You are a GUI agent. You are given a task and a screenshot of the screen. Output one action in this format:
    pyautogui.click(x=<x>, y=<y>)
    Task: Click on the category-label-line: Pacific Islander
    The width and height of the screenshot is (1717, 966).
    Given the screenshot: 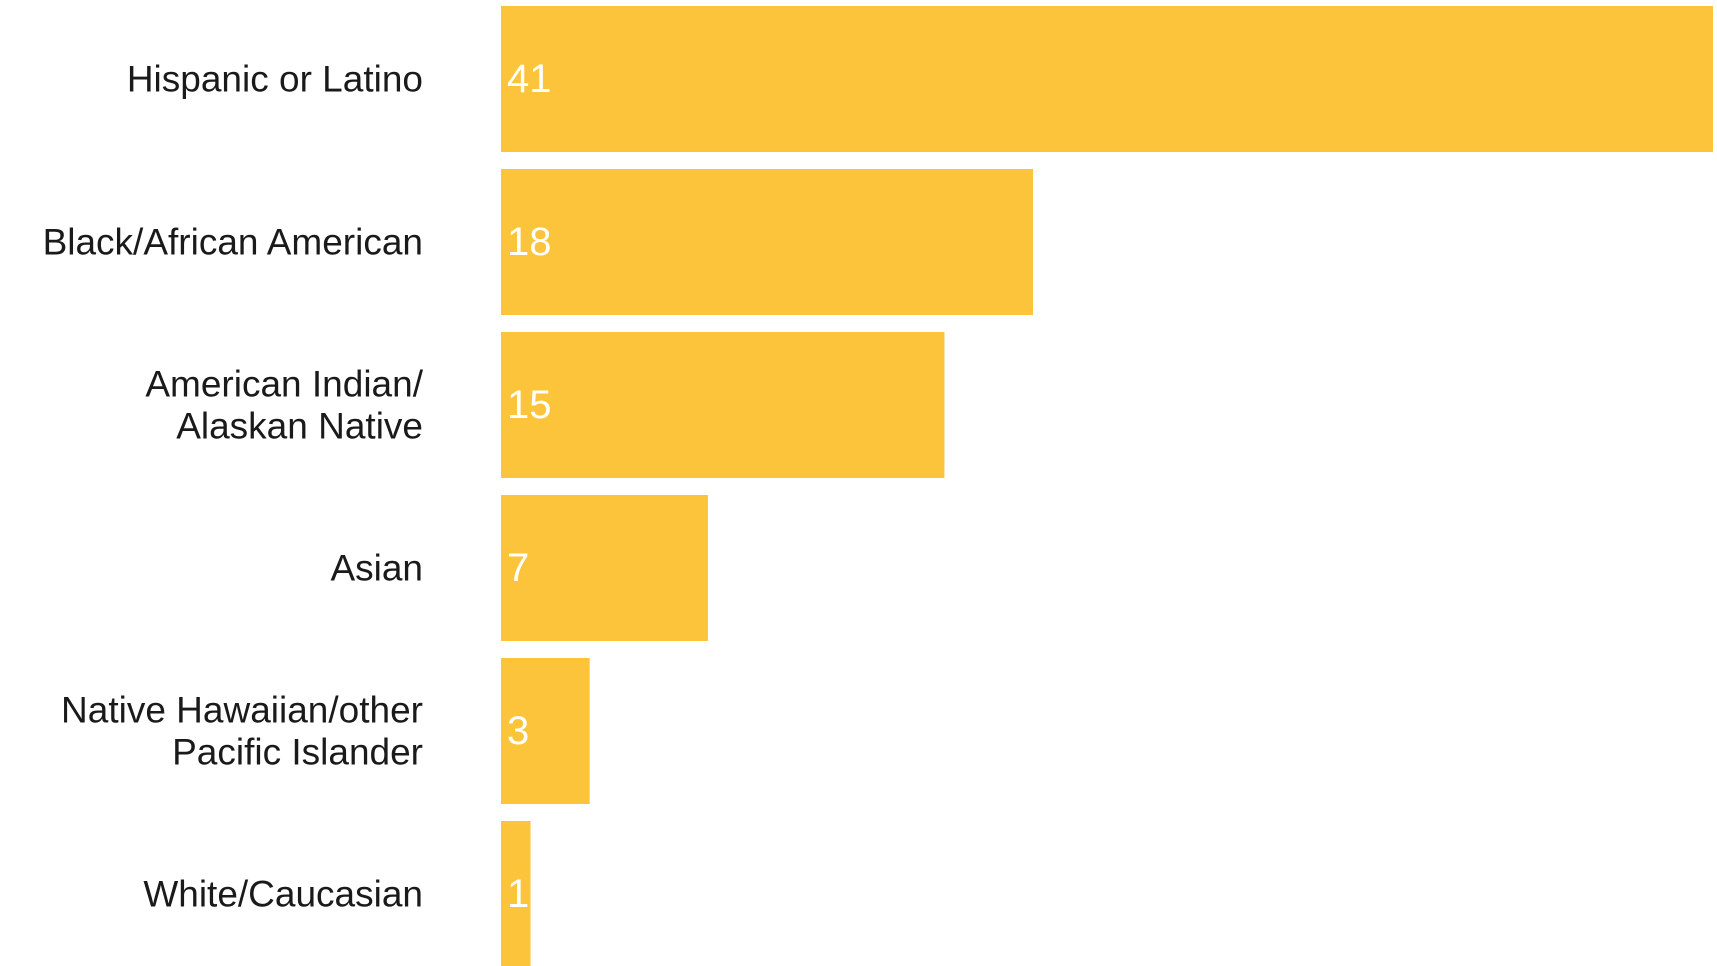 What is the action you would take?
    pyautogui.click(x=297, y=752)
    